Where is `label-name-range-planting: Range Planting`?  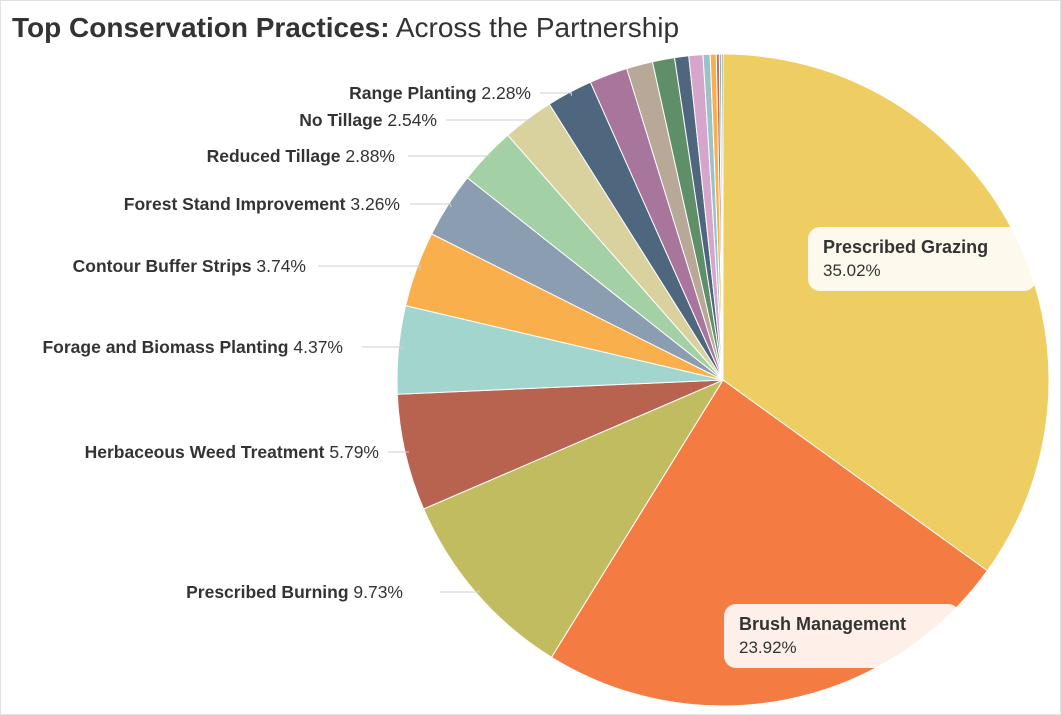
label-name-range-planting: Range Planting is located at coordinates (415, 93).